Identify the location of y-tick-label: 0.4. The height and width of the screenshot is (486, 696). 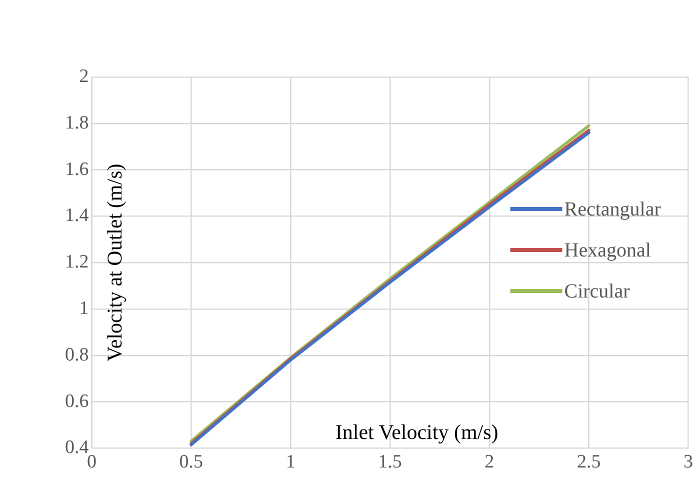
(77, 447).